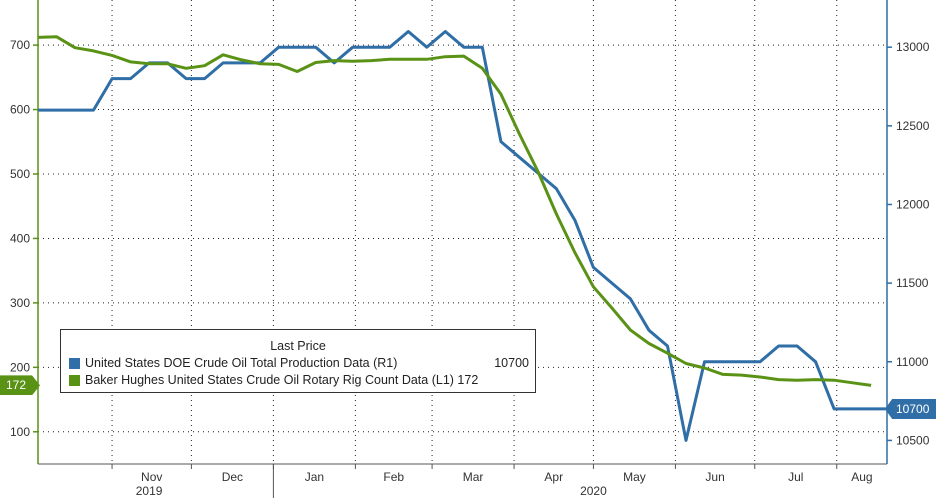 Image resolution: width=936 pixels, height=498 pixels. Describe the element at coordinates (908, 243) in the screenshot. I see `right-axis-ticks: 10500 11000 11500 12000 12500 13000` at that location.